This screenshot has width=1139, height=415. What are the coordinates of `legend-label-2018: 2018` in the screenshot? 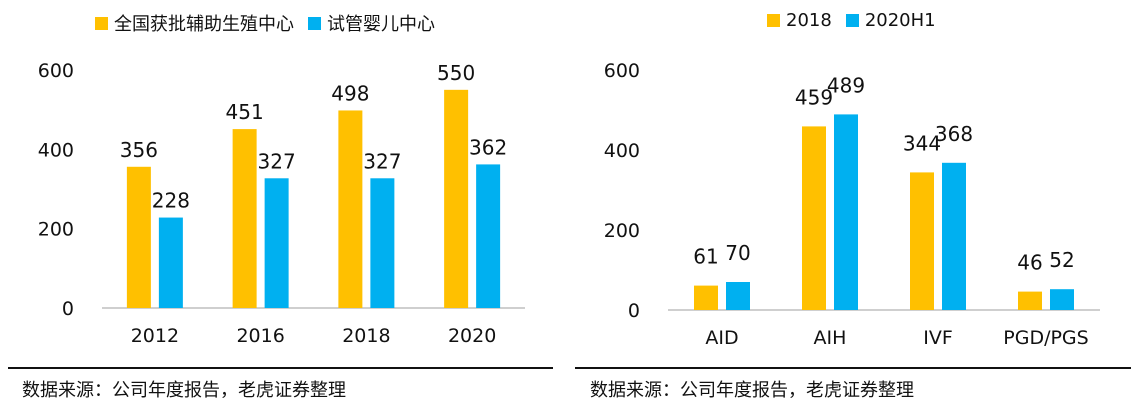 It's located at (809, 20).